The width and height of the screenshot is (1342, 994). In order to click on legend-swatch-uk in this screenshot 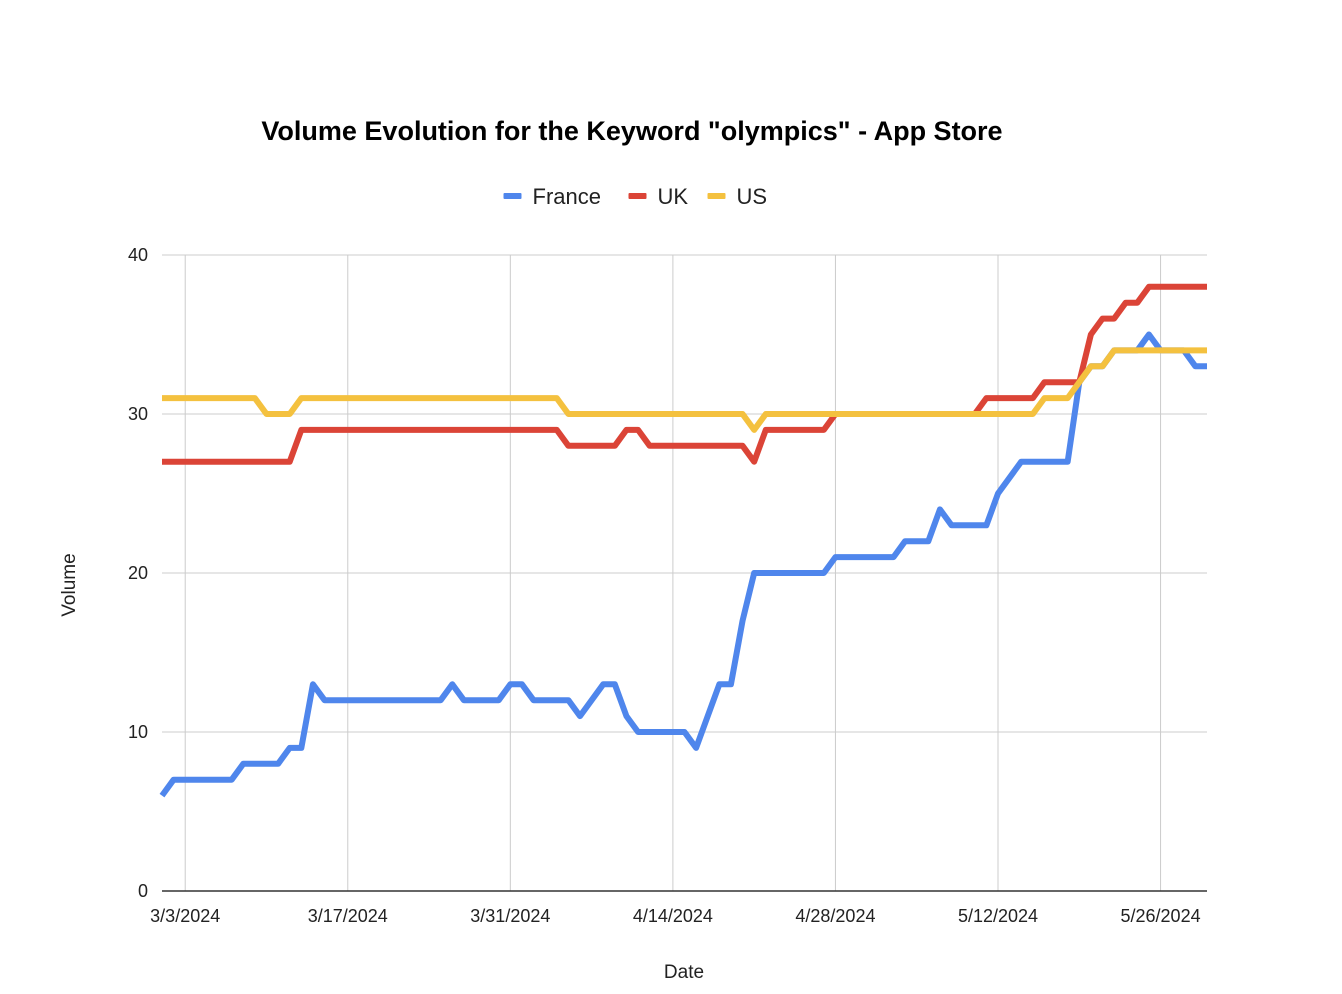, I will do `click(637, 196)`.